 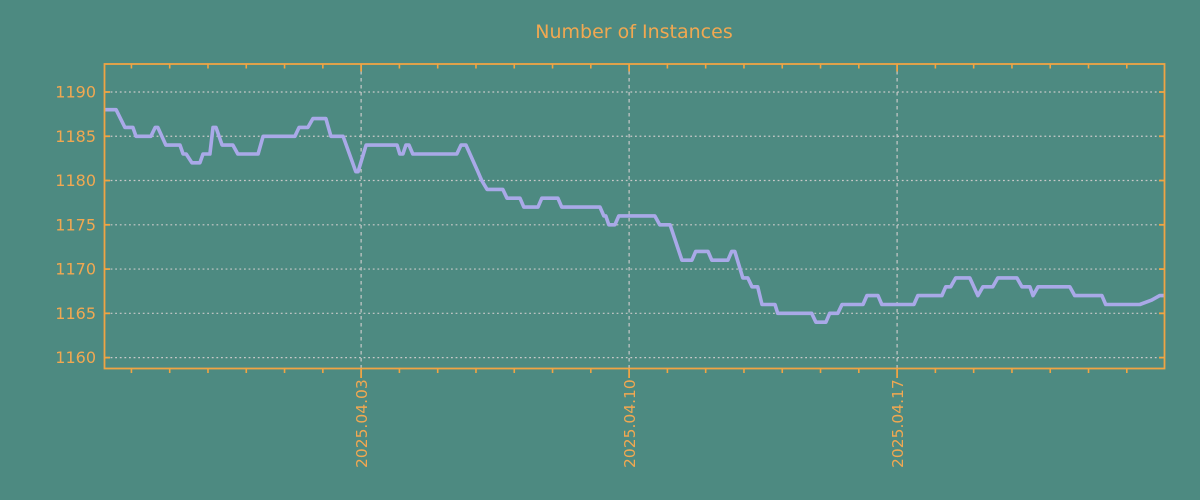 I want to click on y-tick-label: 1160, so click(x=75, y=357).